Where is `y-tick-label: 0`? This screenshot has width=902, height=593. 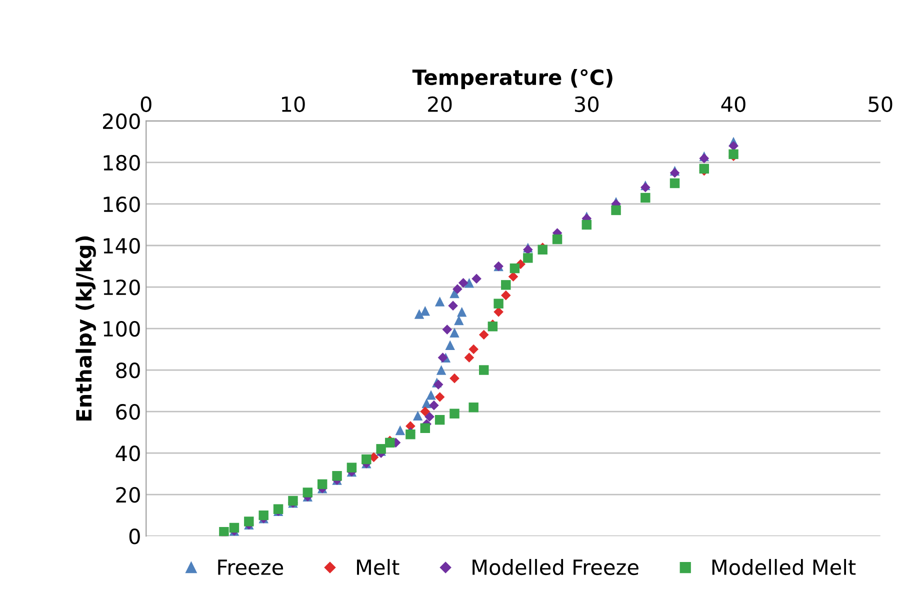
y-tick-label: 0 is located at coordinates (134, 536).